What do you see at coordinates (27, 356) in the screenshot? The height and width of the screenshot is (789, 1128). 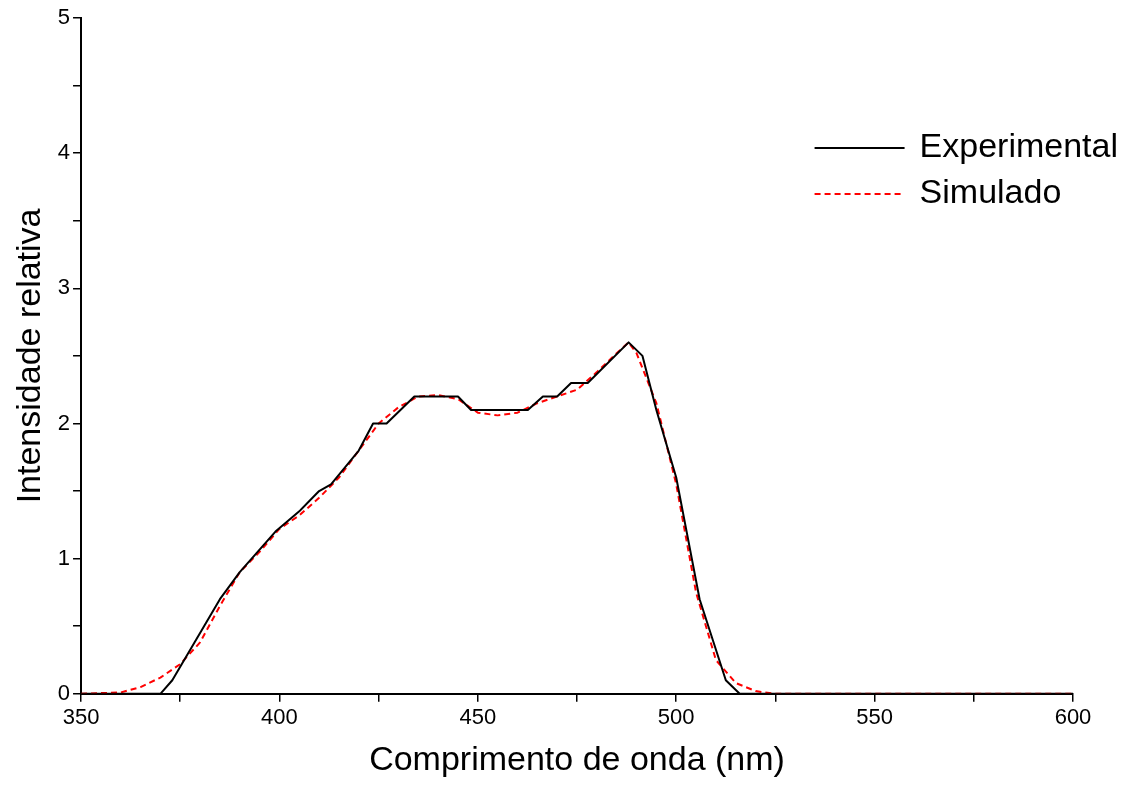 I see `y-axis-title: Intensidade relativa` at bounding box center [27, 356].